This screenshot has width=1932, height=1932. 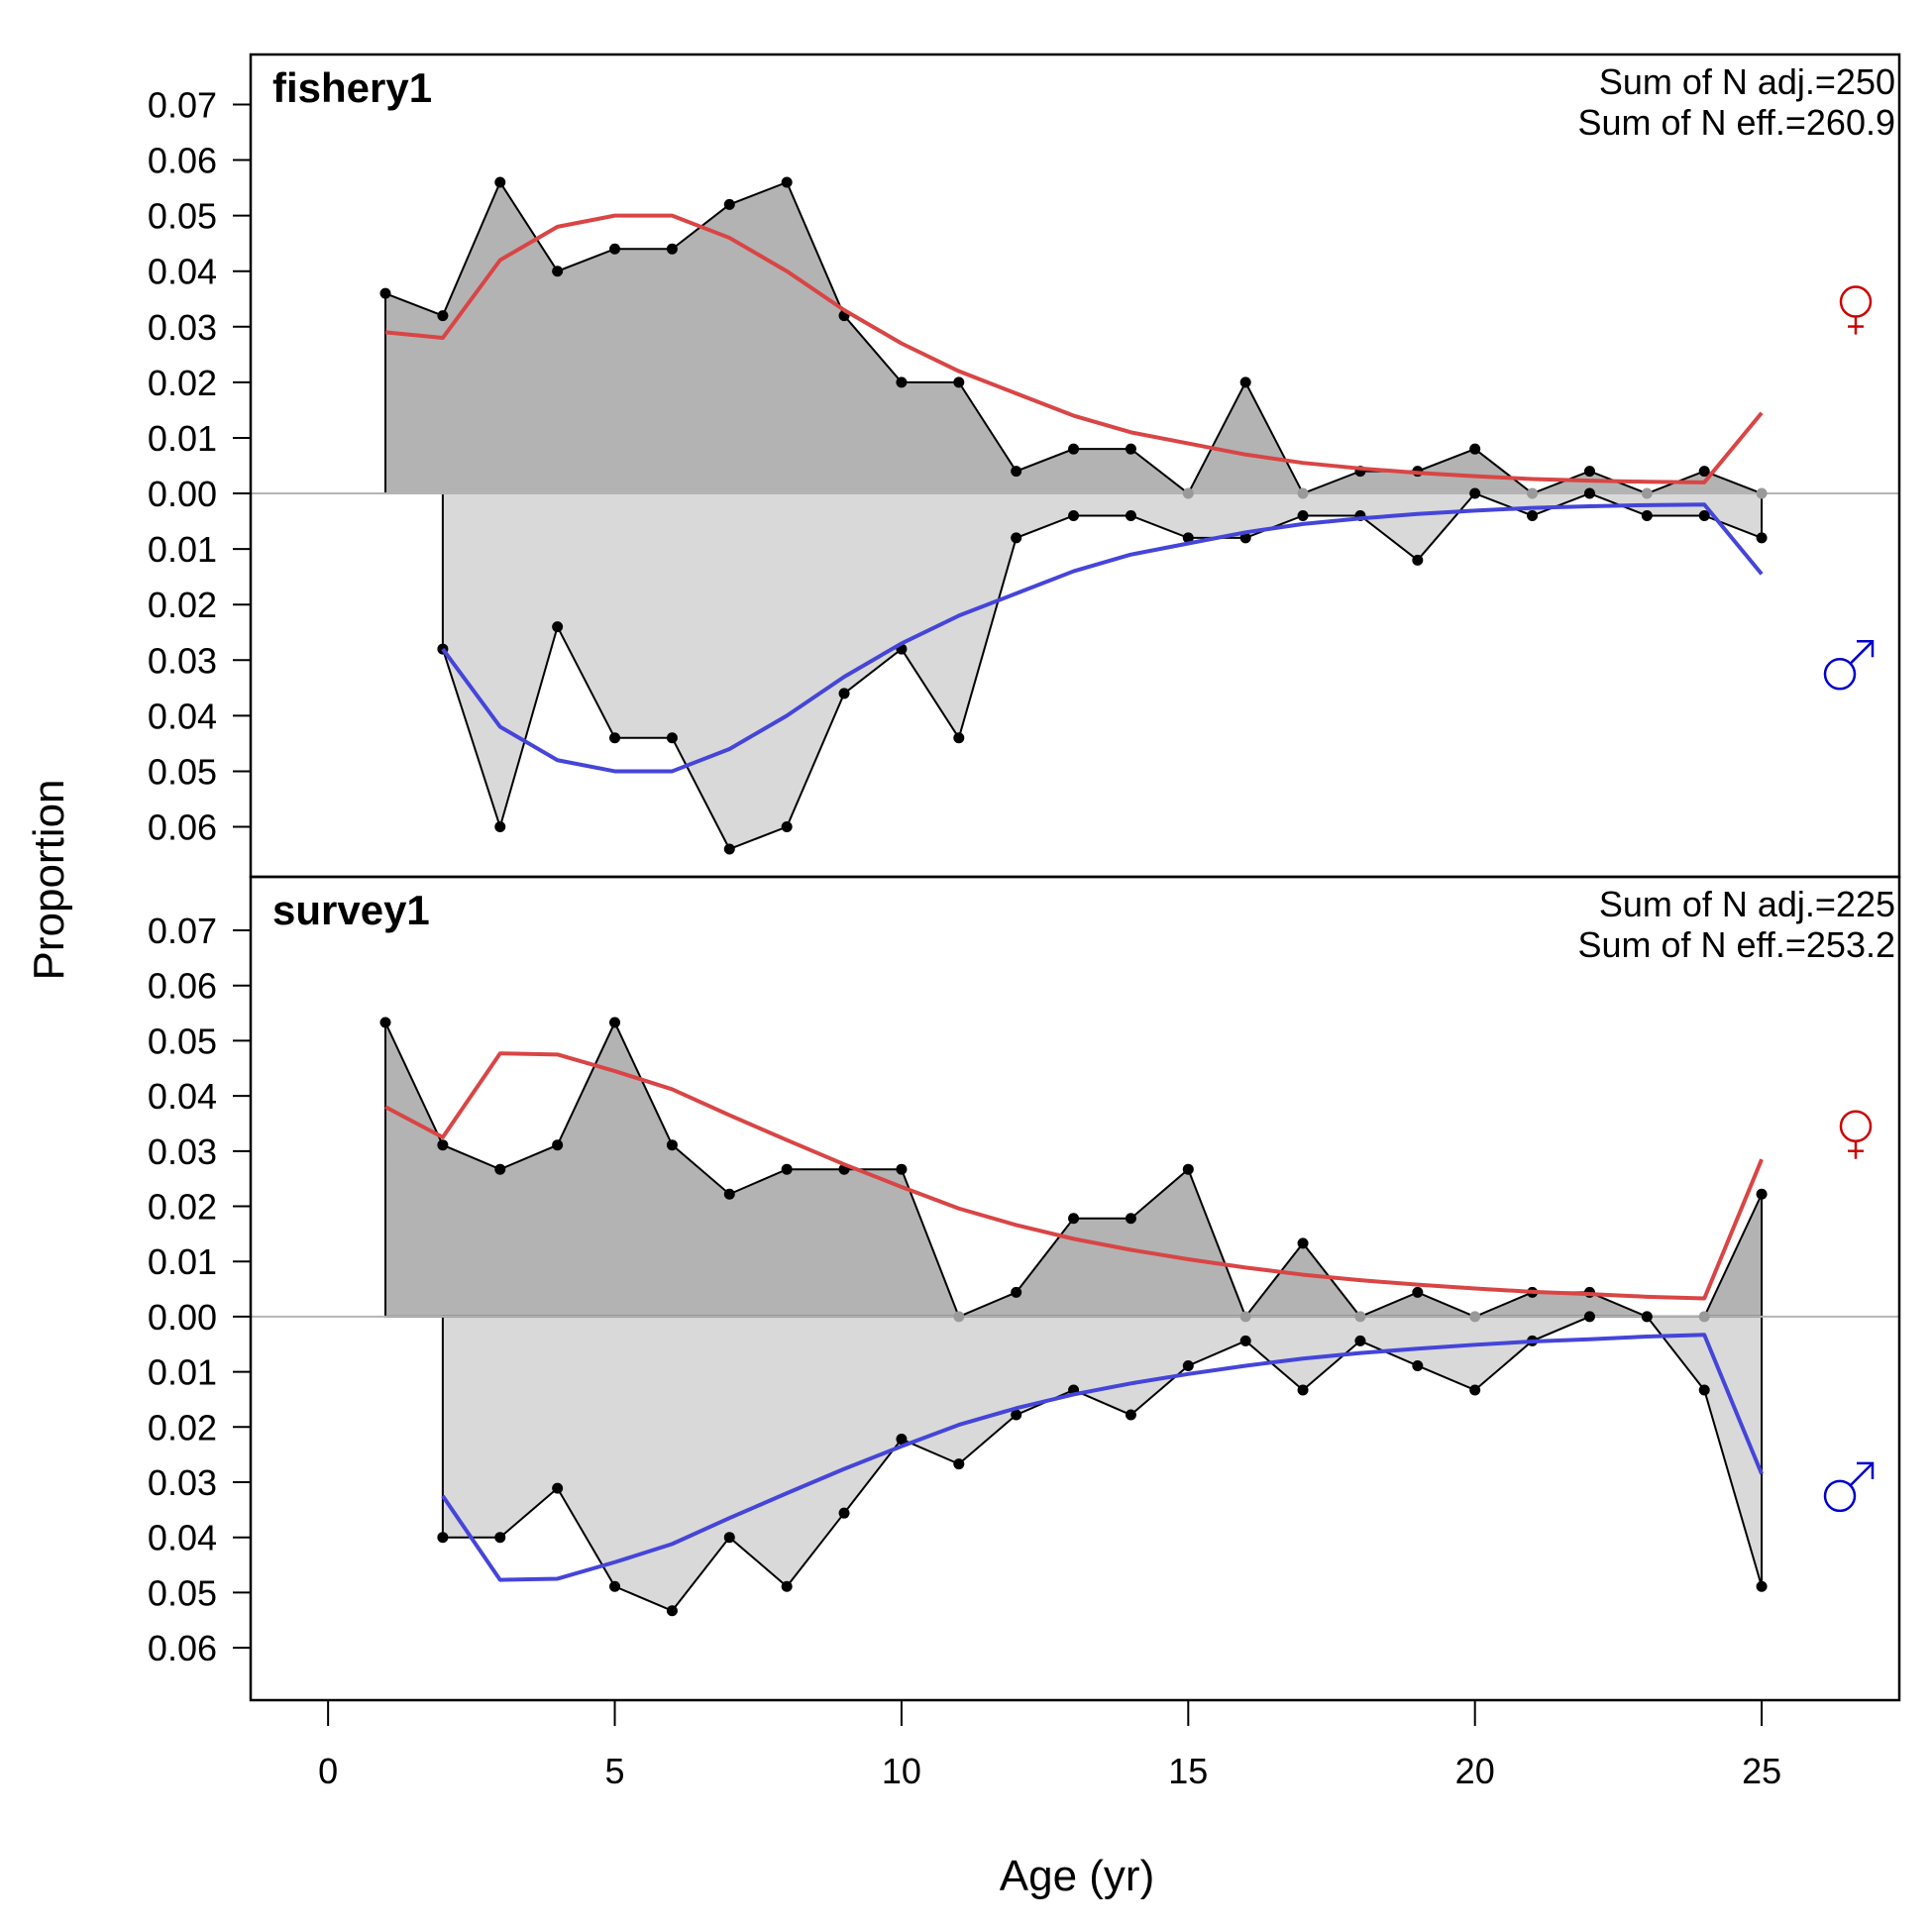 What do you see at coordinates (1866, 1470) in the screenshot?
I see `male-symbol-arrow` at bounding box center [1866, 1470].